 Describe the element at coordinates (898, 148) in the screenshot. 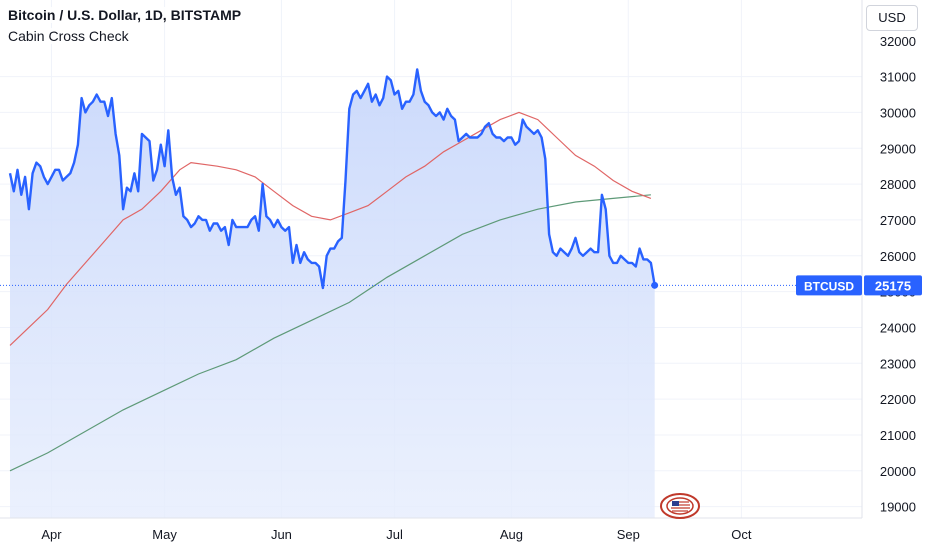

I see `y-tick-label: 29000` at that location.